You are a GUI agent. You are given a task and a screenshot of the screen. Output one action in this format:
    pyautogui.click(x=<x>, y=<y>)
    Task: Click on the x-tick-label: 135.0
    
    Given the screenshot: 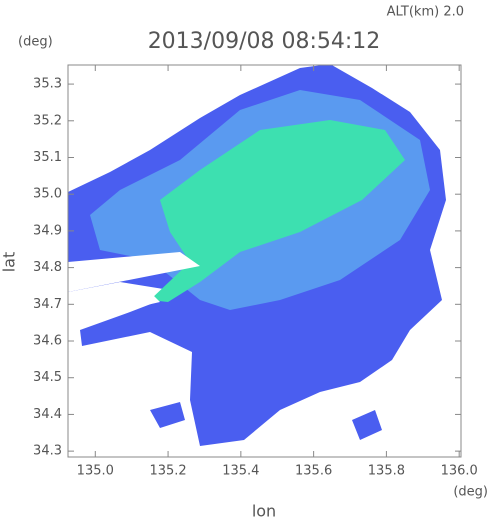 What is the action you would take?
    pyautogui.click(x=95, y=471)
    